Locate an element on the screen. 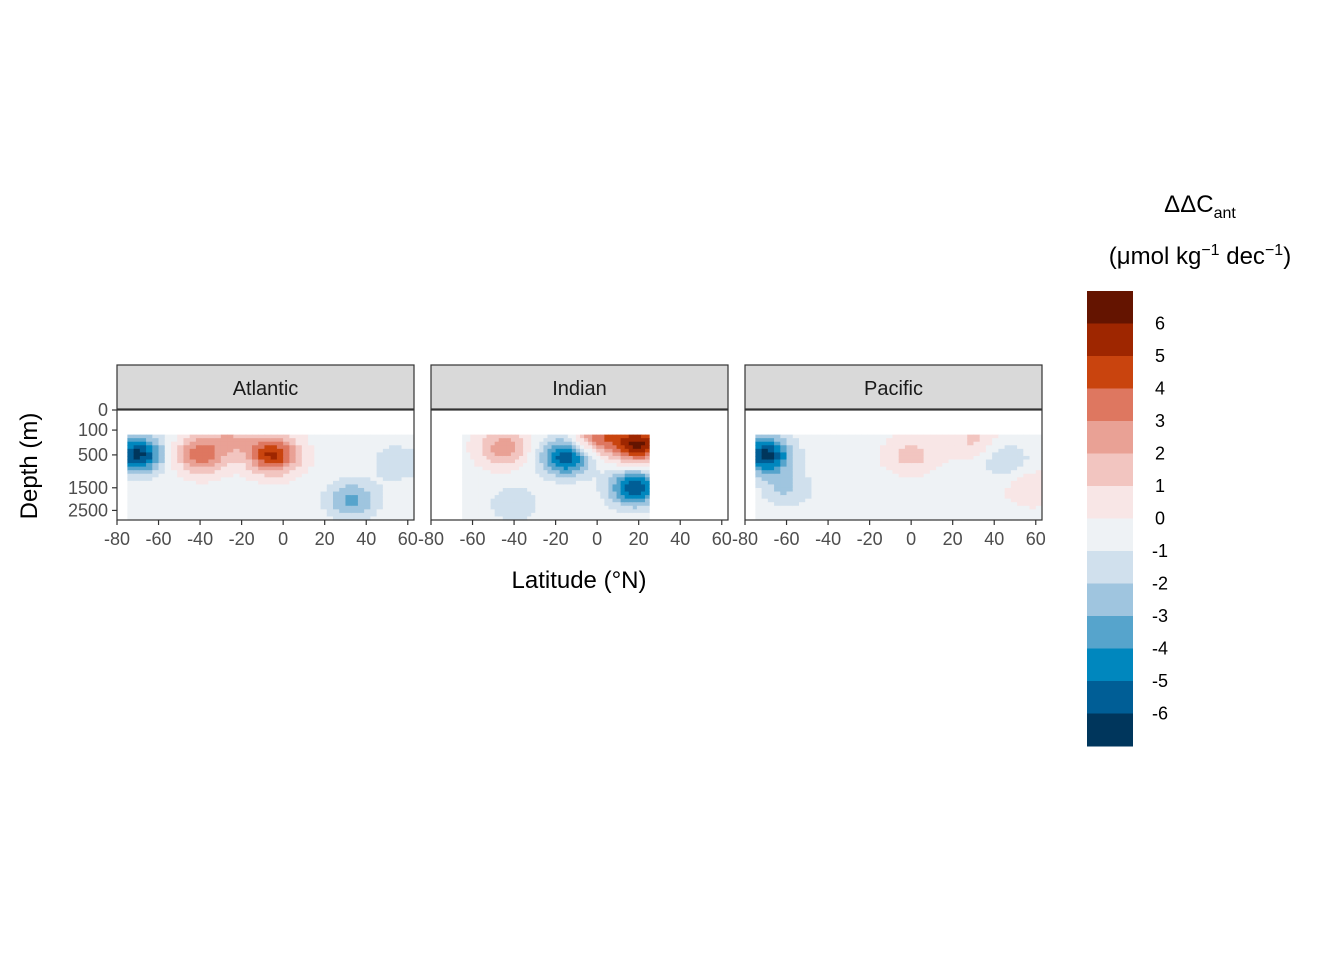  legend-break-label: -3 is located at coordinates (1160, 616).